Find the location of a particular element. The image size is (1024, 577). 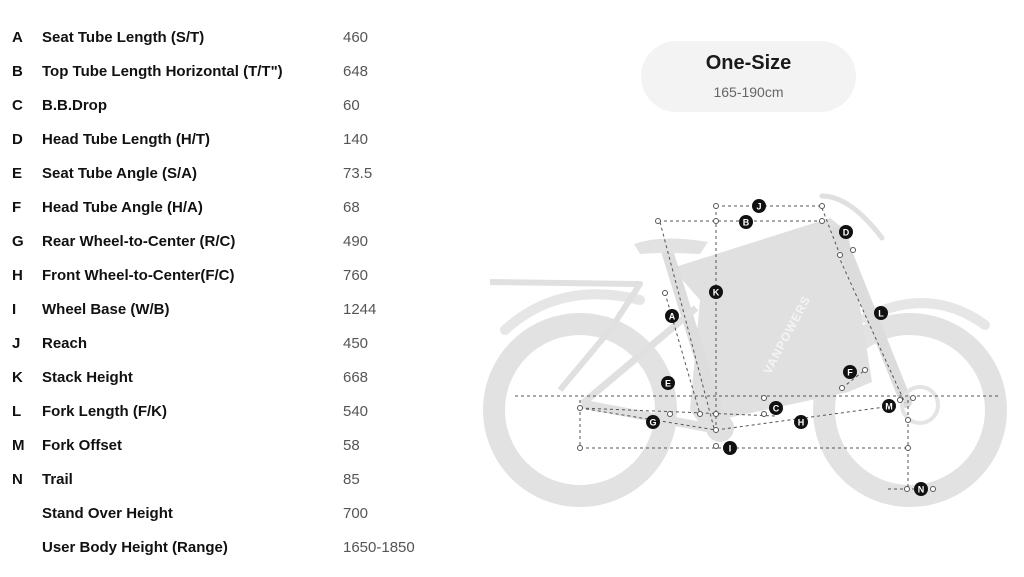

svg-text: L is located at coordinates (881, 314).